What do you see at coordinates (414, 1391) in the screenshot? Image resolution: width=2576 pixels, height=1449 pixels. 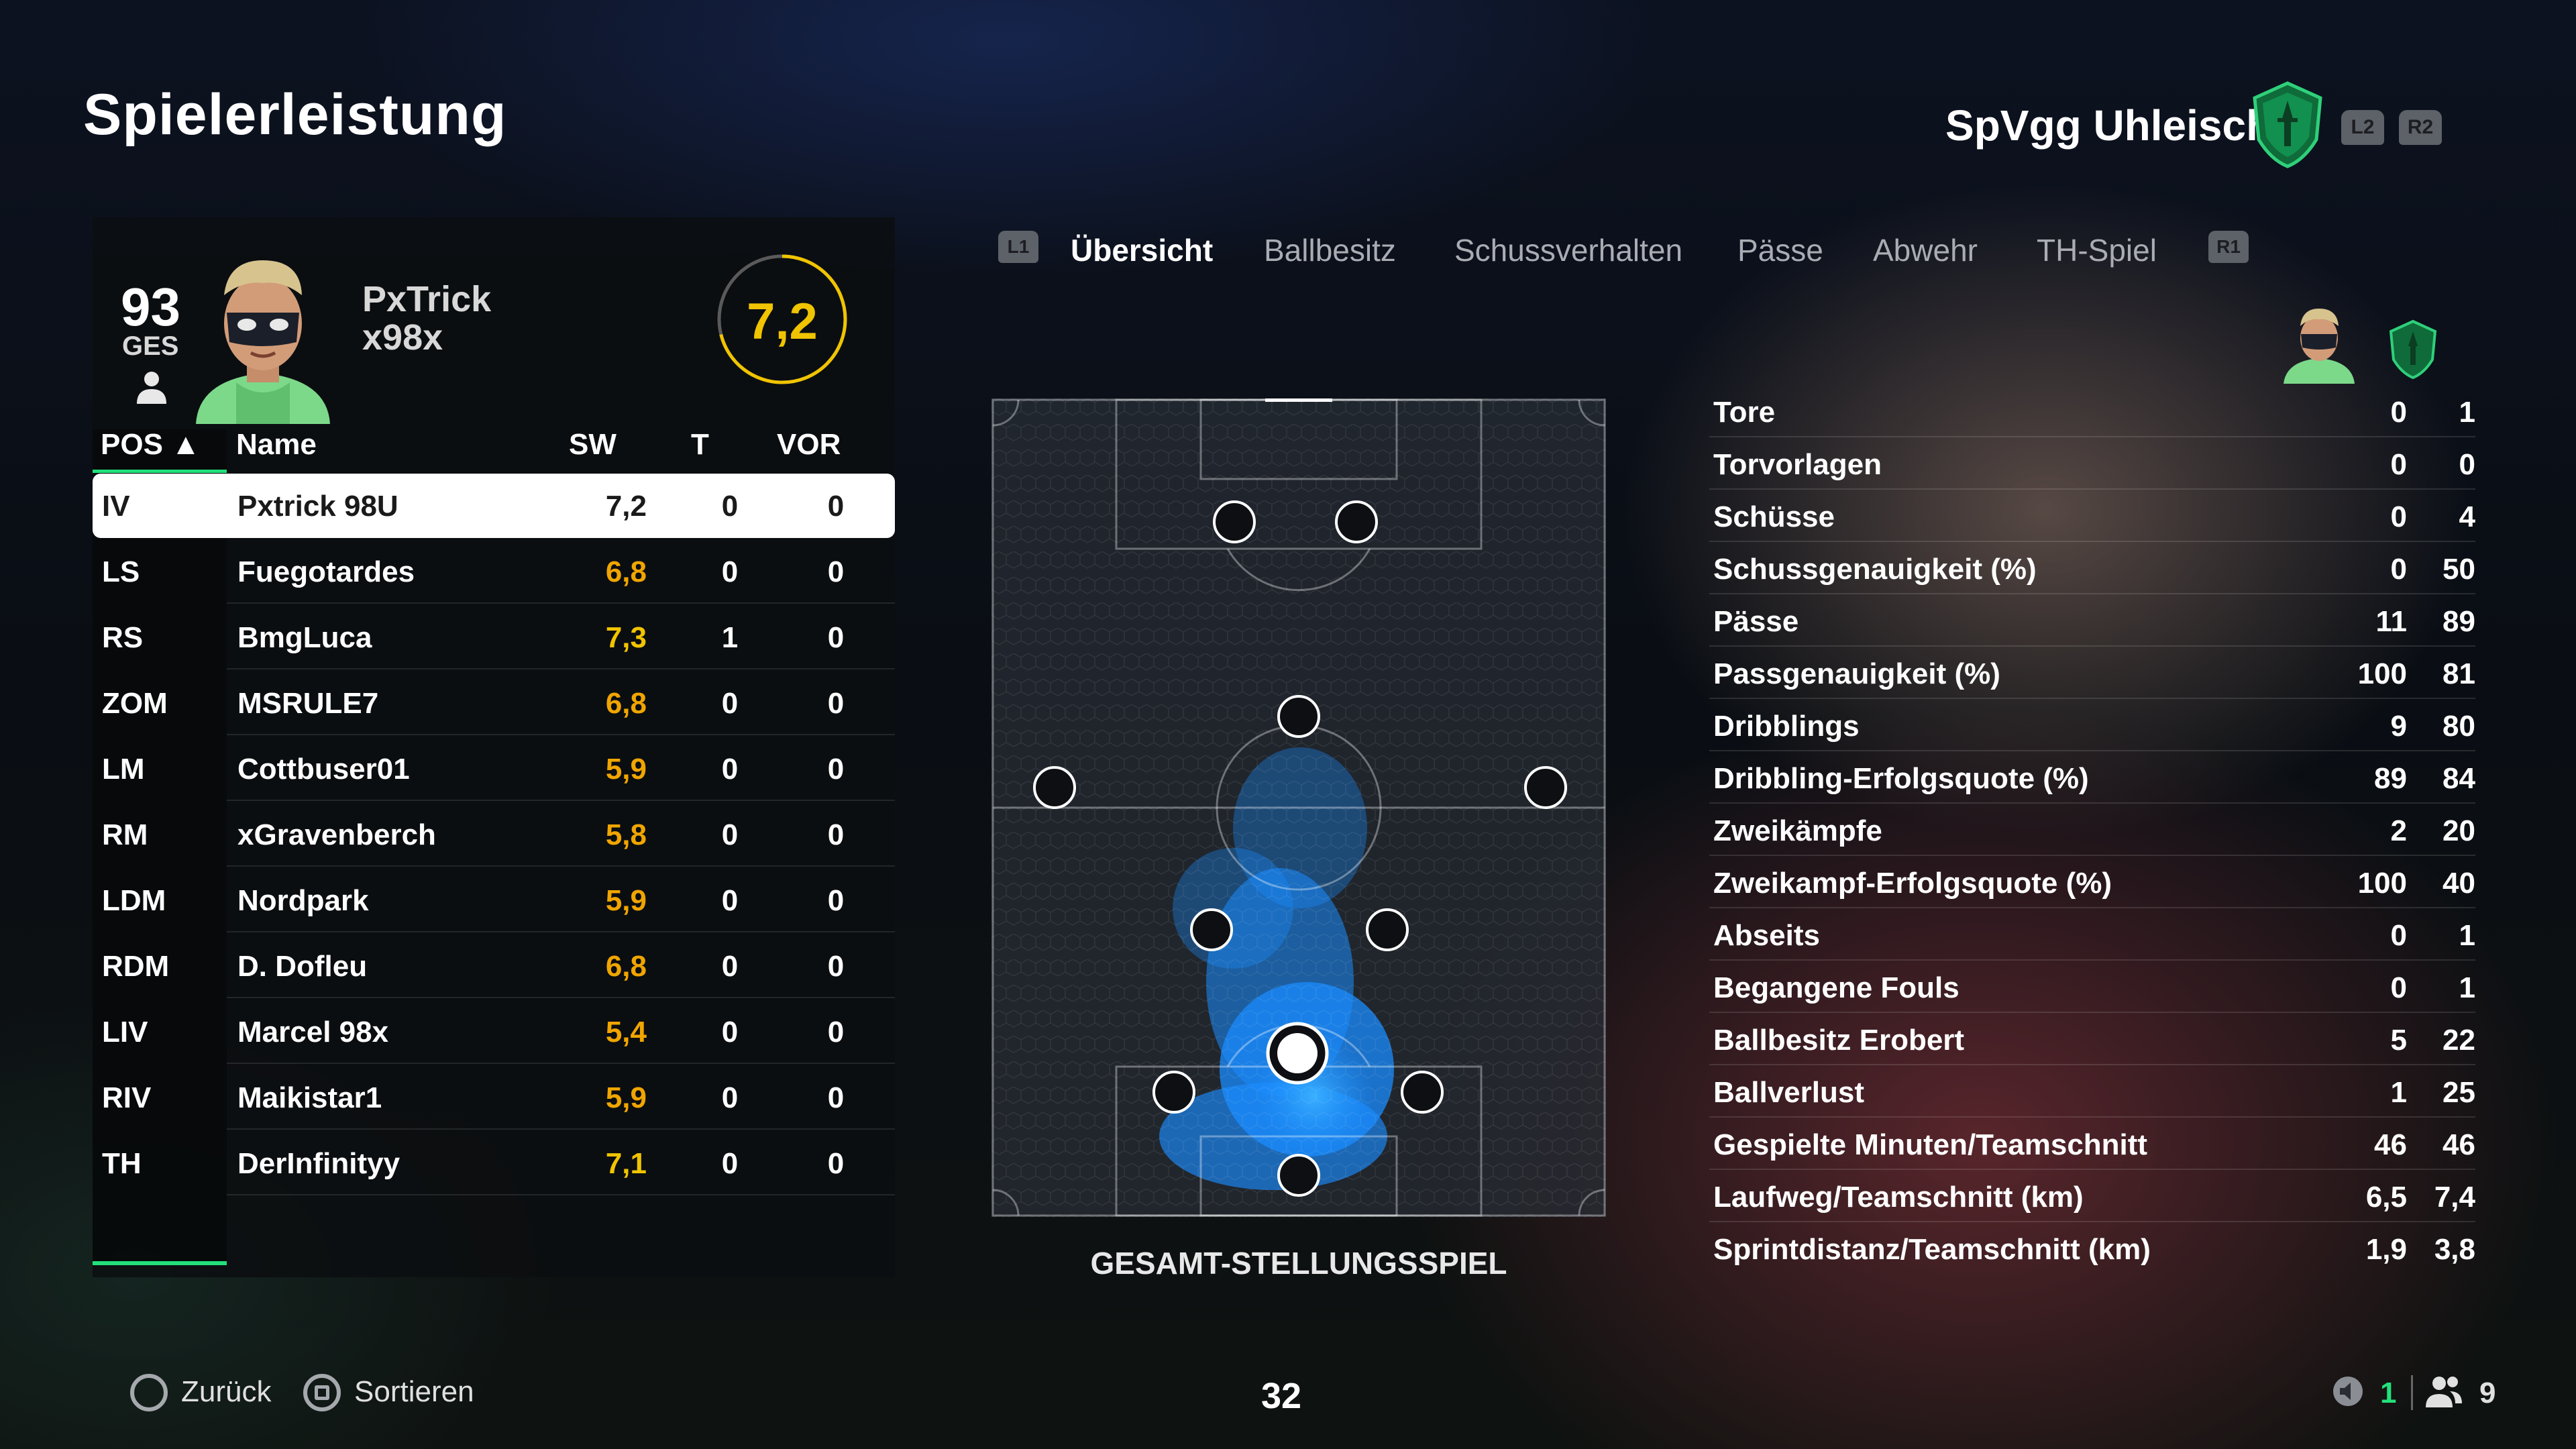 I see `sort-button-label: Sortieren` at bounding box center [414, 1391].